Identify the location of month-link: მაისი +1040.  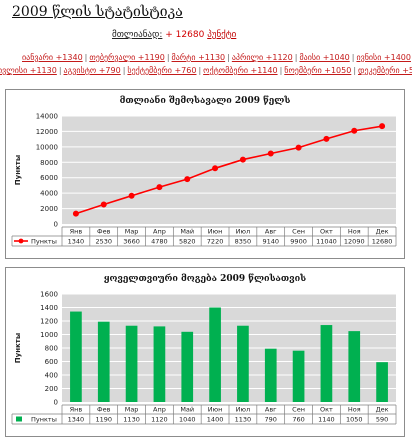
(324, 57).